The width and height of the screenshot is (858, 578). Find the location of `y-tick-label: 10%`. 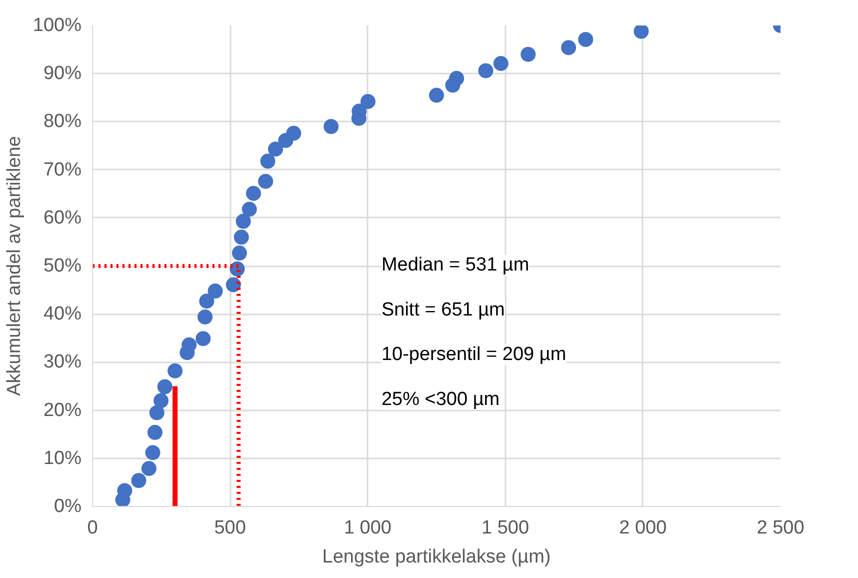

y-tick-label: 10% is located at coordinates (62, 458).